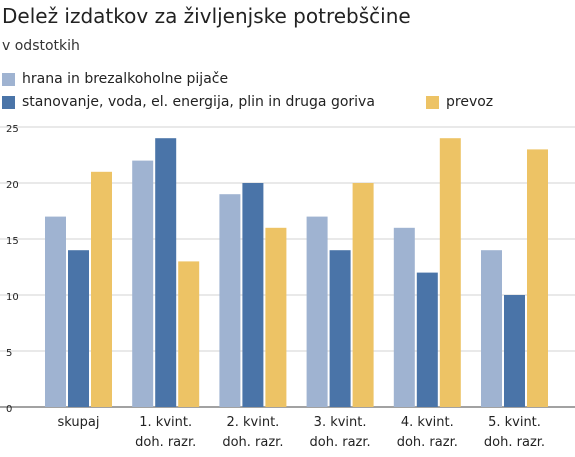 This screenshot has height=457, width=575. Describe the element at coordinates (252, 422) in the screenshot. I see `x-category-label: 2. kvint.` at that location.